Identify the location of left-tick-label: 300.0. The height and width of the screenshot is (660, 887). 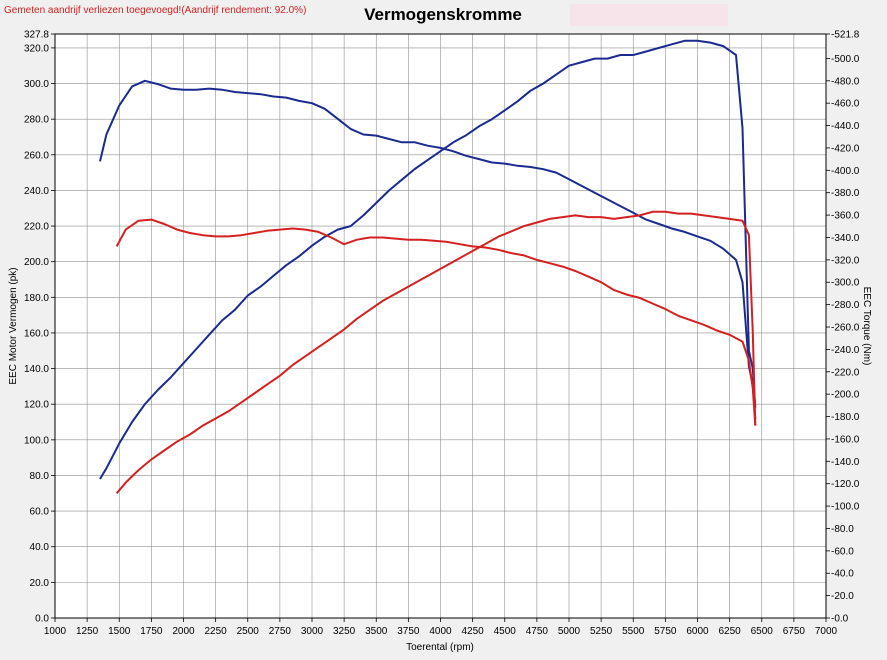
(36, 84).